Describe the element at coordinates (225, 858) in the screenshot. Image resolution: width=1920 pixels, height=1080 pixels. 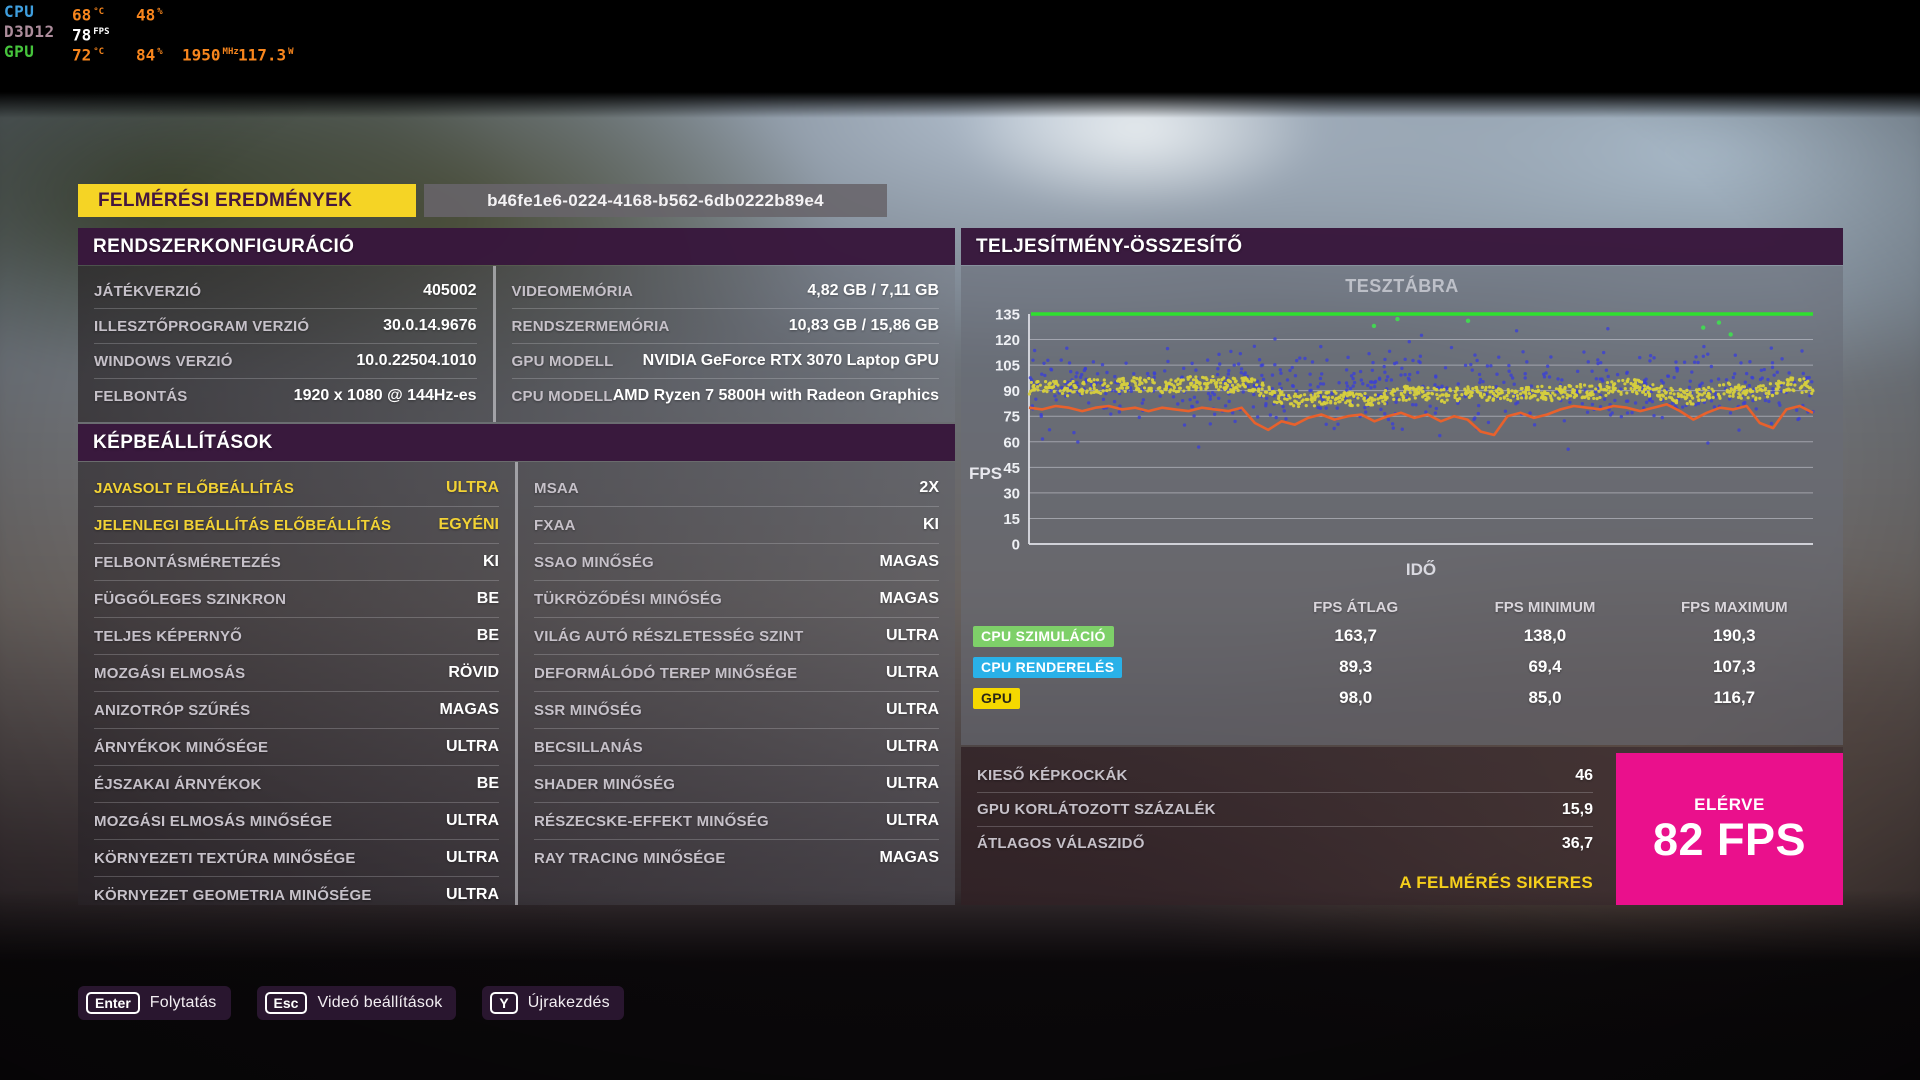
I see `setting-row-label: KÖRNYEZETI TEXTÚRA MINŐSÉGE` at that location.